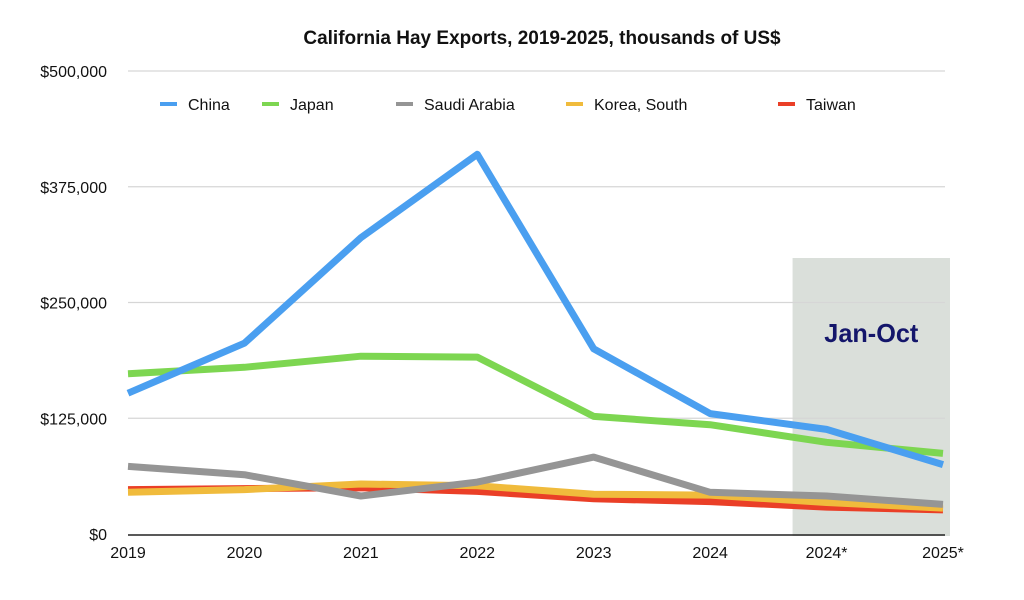 Image resolution: width=1024 pixels, height=600 pixels. I want to click on x-tick-label: 2024*, so click(827, 553).